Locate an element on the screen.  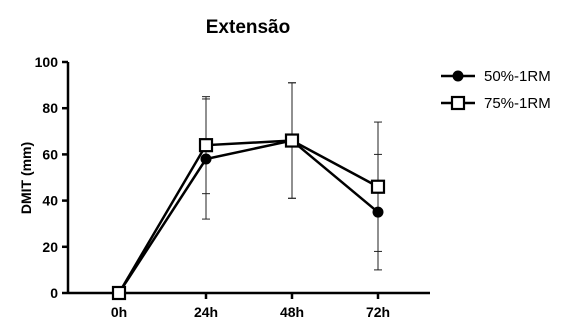
legend-marker-75-1rm is located at coordinates (458, 103).